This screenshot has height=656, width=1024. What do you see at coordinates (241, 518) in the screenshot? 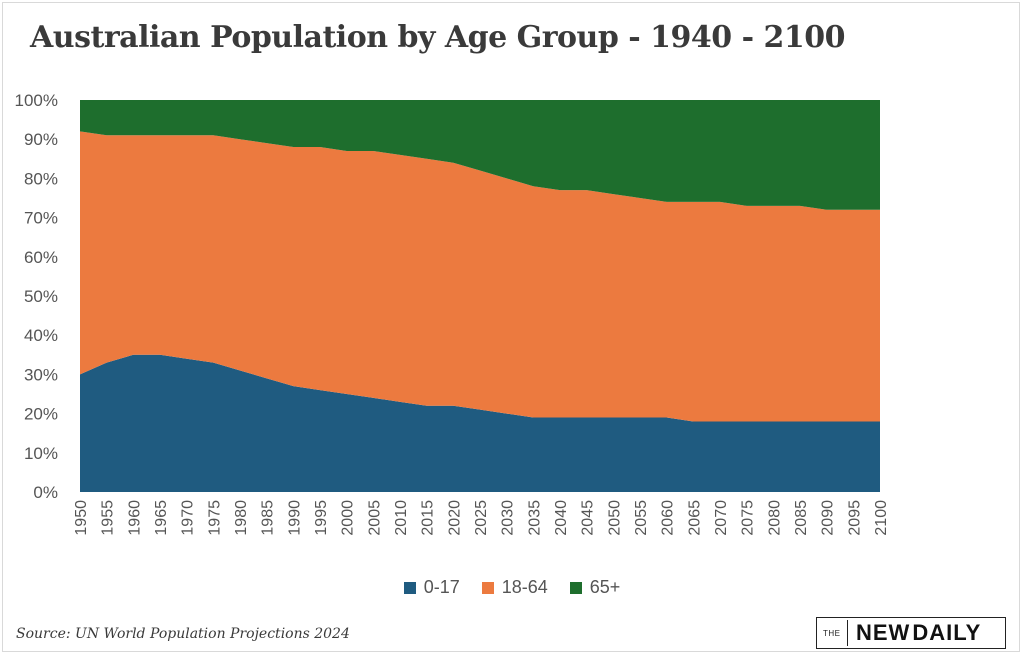
I see `x-tick-label: 1980` at bounding box center [241, 518].